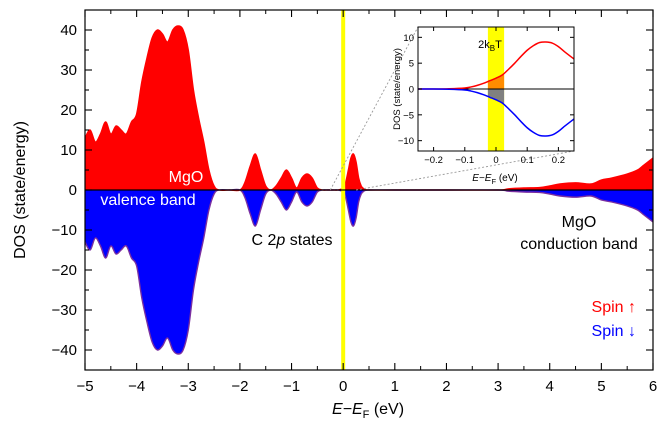  What do you see at coordinates (482, 178) in the screenshot?
I see `inset-x-label-main: E−E` at bounding box center [482, 178].